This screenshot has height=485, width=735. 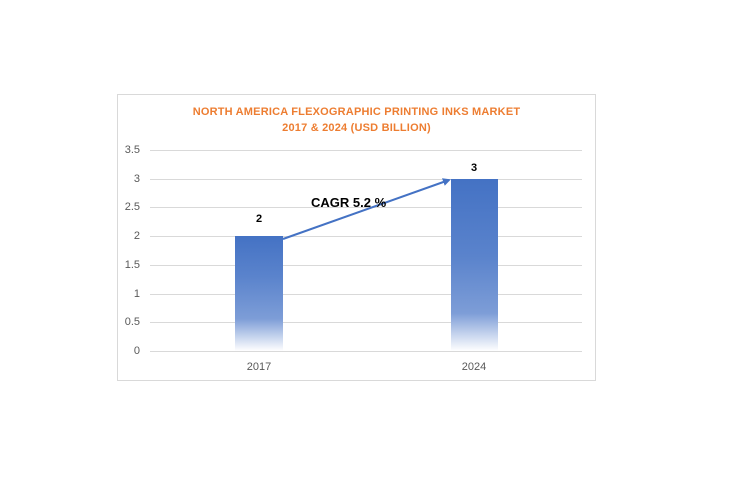 I want to click on y-tick: 2, so click(x=136, y=236).